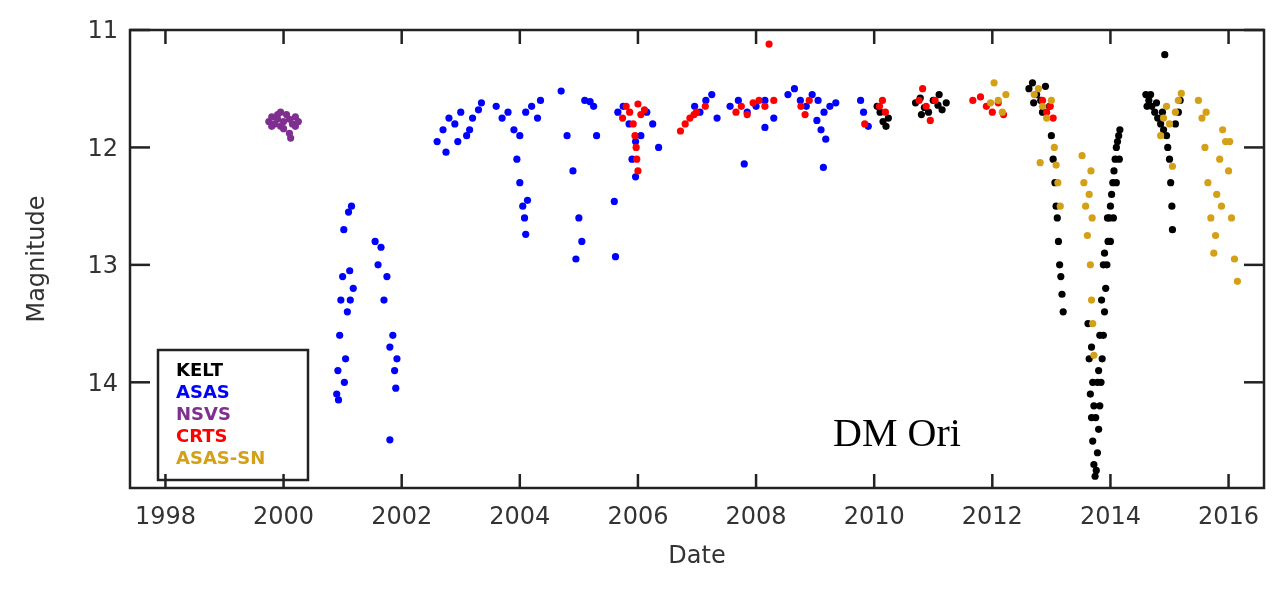 This screenshot has width=1280, height=596. What do you see at coordinates (638, 516) in the screenshot?
I see `x-tick-label: 2006` at bounding box center [638, 516].